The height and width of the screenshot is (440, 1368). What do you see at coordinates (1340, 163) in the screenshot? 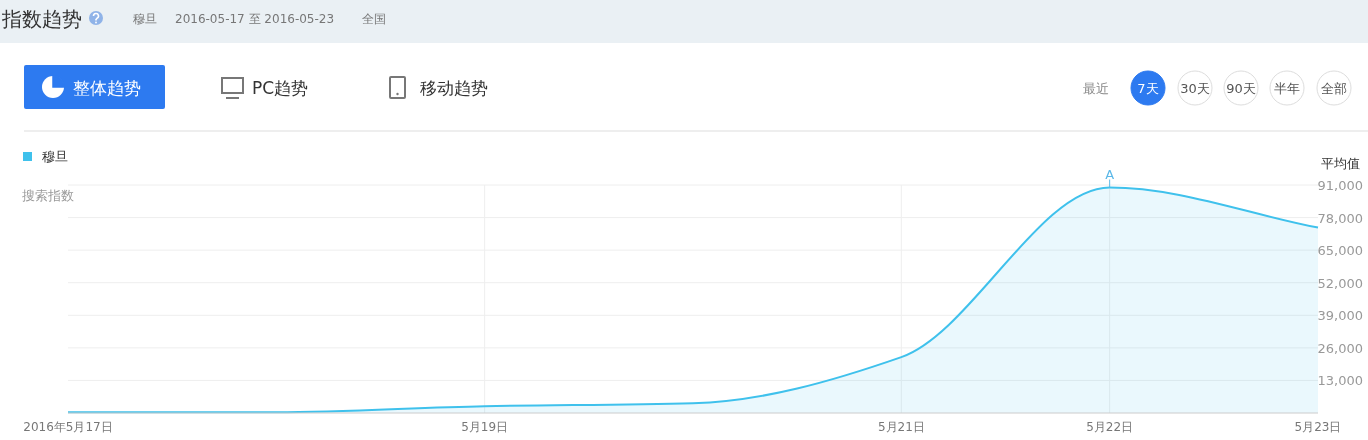
I see `text: 平均值` at bounding box center [1340, 163].